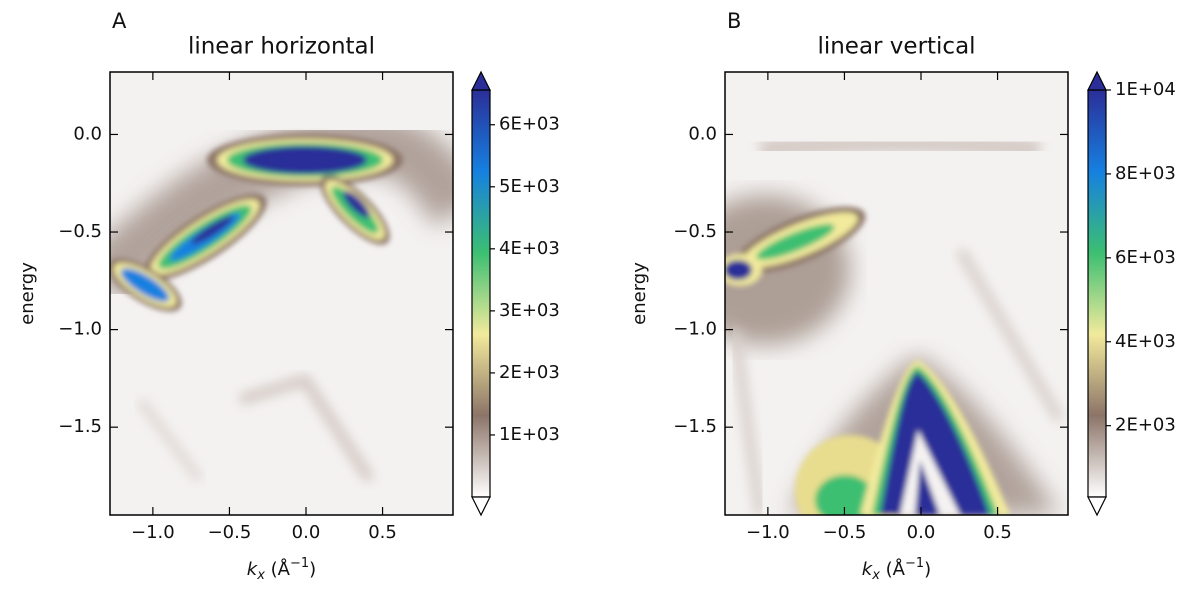 This screenshot has height=589, width=1204. What do you see at coordinates (896, 47) in the screenshot?
I see `chart-title: linear vertical` at bounding box center [896, 47].